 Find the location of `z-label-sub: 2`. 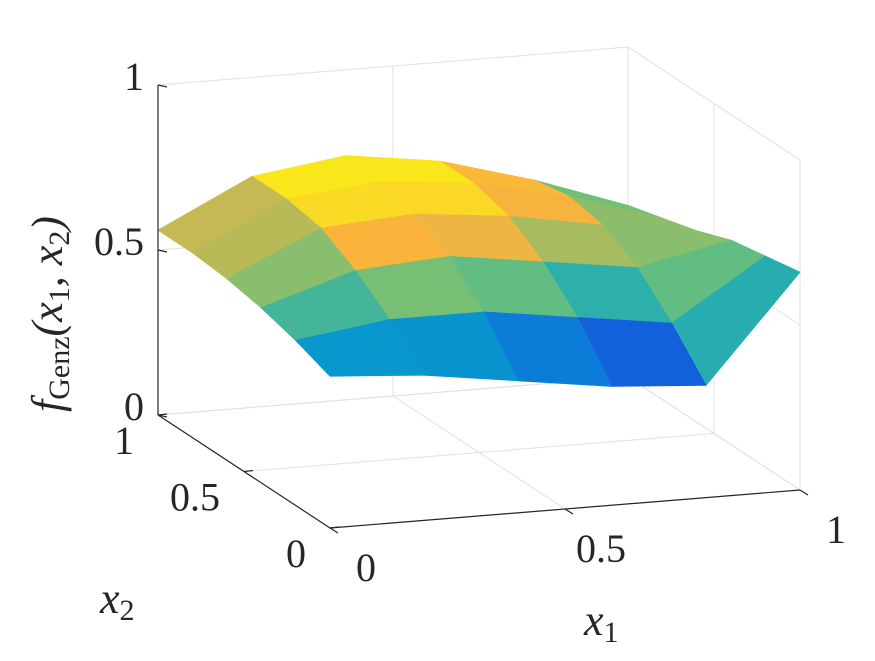

z-label-sub: 2 is located at coordinates (59, 238).